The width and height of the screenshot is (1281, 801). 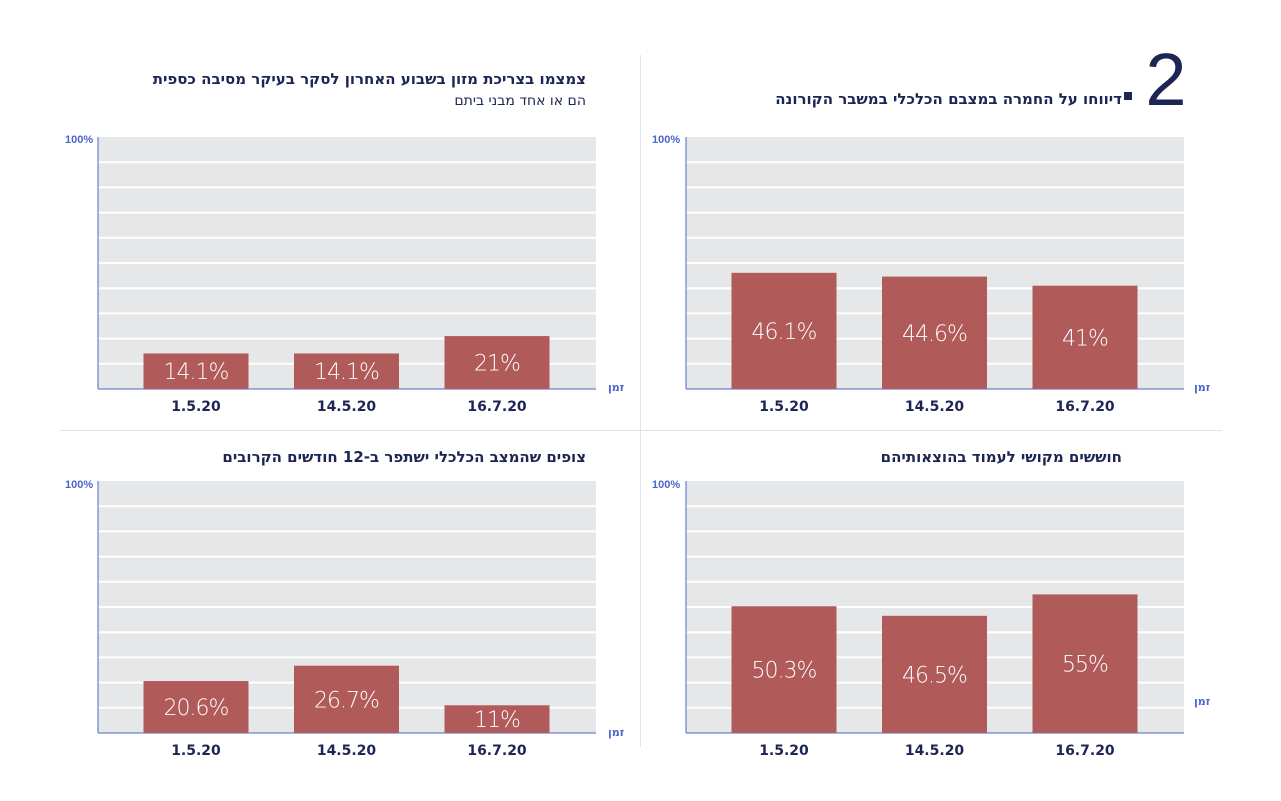 What do you see at coordinates (346, 620) in the screenshot?
I see `bar-chart: 20.6% 1.5.20 26.7% 14.5.20 11% 16.7.20` at bounding box center [346, 620].